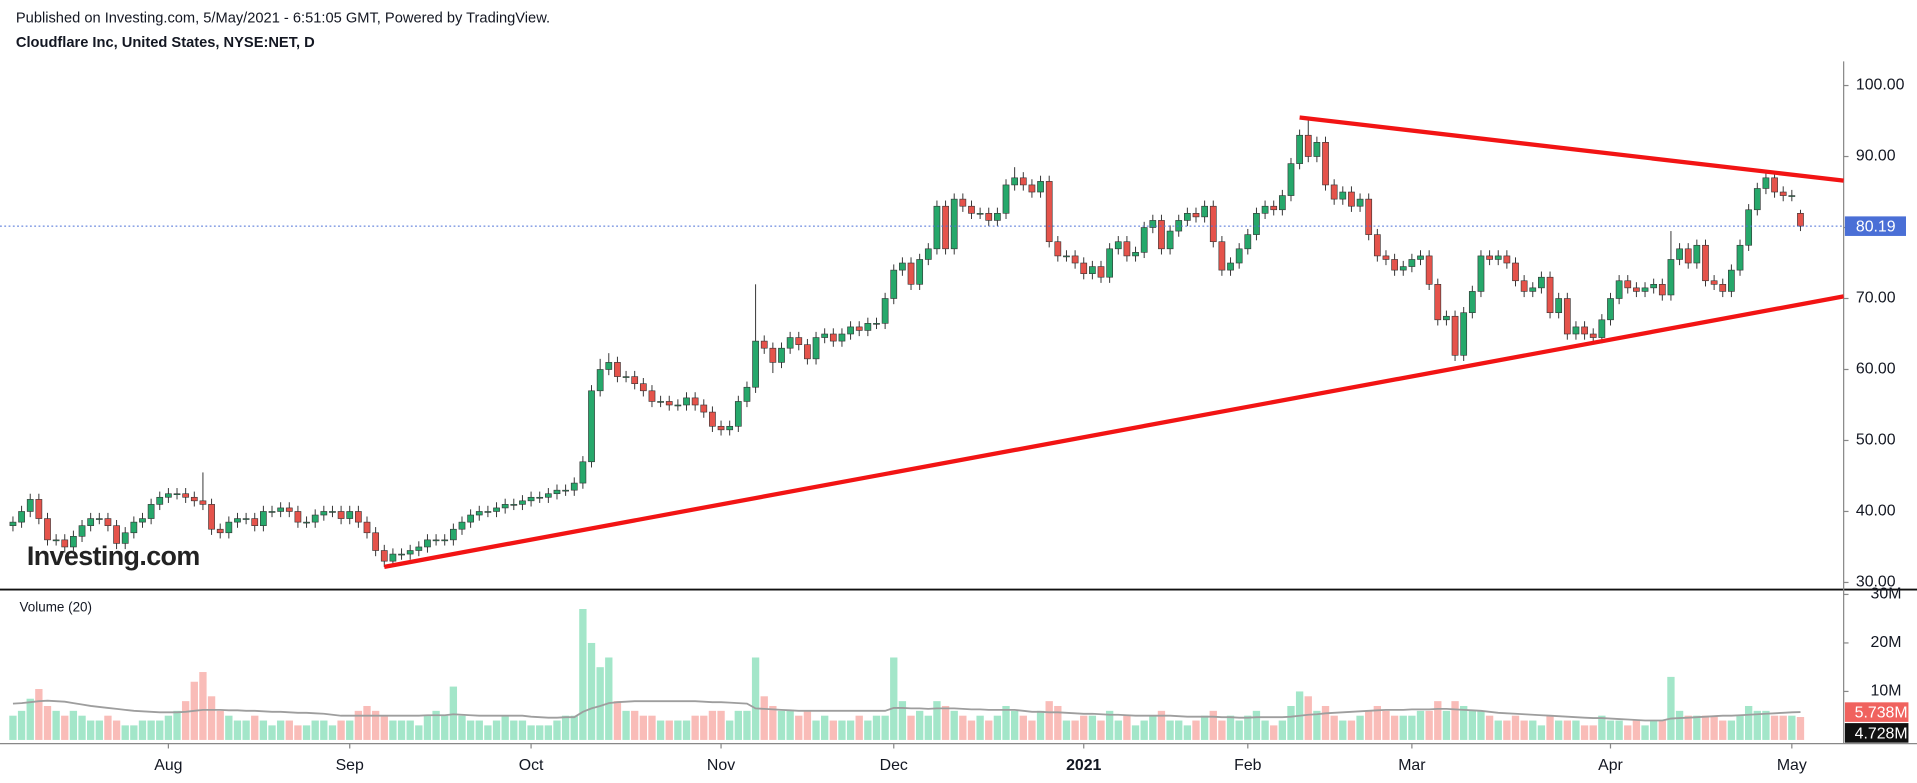 This screenshot has width=1917, height=783. What do you see at coordinates (531, 765) in the screenshot?
I see `x-tick-label: Oct` at bounding box center [531, 765].